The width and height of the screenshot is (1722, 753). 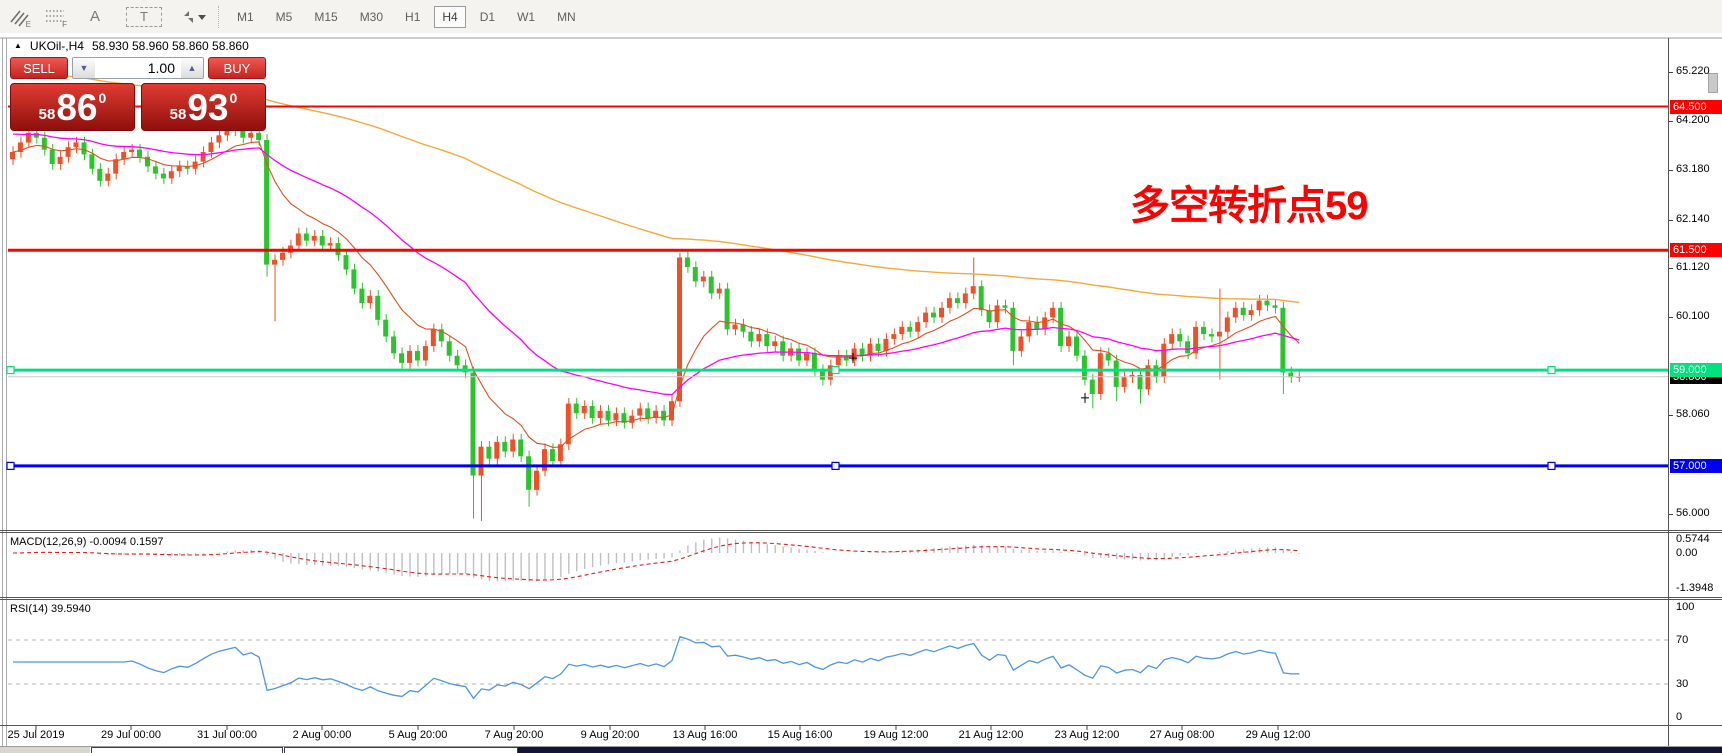 I want to click on chart-text-annotation: 多空转折点59, so click(x=1249, y=206).